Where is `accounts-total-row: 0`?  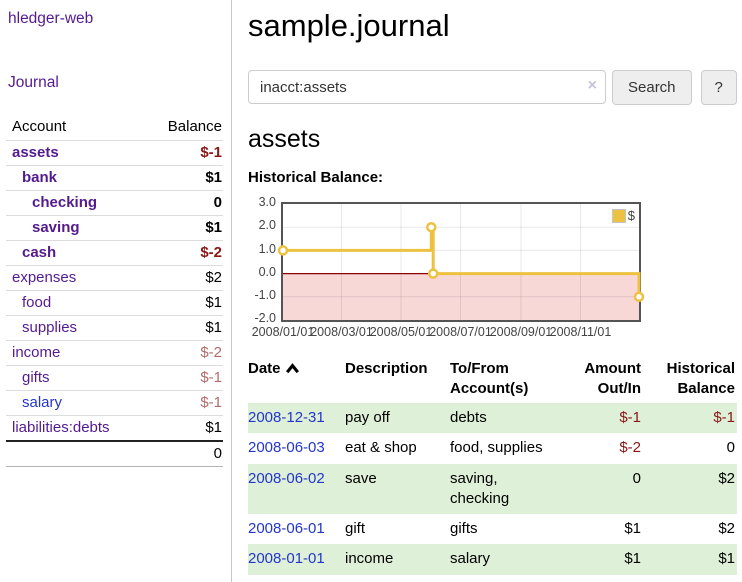
accounts-total-row: 0 is located at coordinates (114, 453).